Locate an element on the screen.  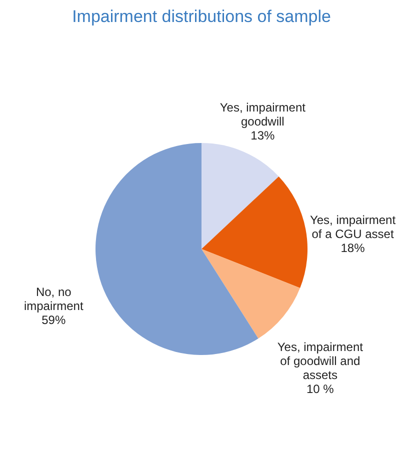
data-label: 18% is located at coordinates (353, 248).